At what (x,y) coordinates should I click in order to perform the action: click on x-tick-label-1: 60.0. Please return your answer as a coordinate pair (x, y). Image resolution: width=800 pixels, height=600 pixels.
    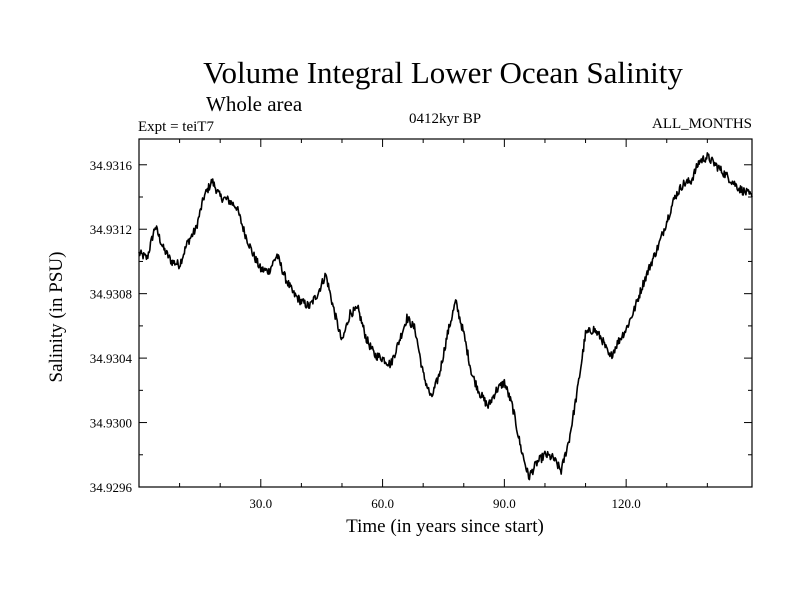
    Looking at the image, I should click on (382, 503).